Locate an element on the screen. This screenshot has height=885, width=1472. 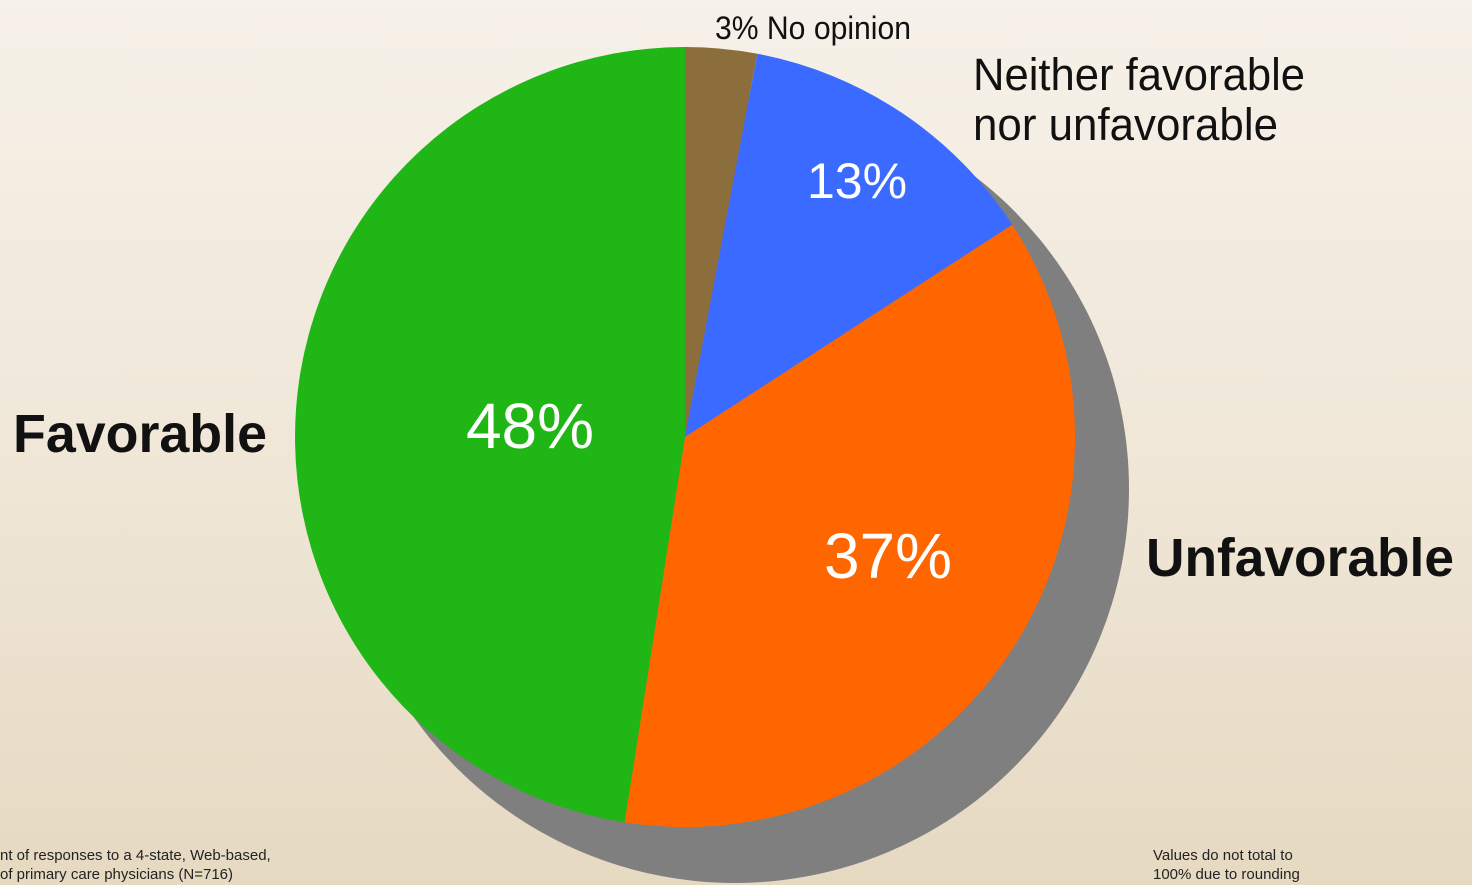
category-label-neither-line1: Neither favorable is located at coordinates (1139, 74).